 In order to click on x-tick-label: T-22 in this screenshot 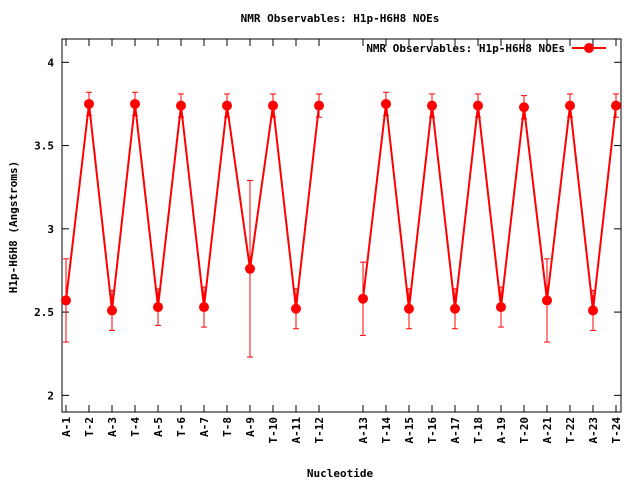, I will do `click(570, 430)`.